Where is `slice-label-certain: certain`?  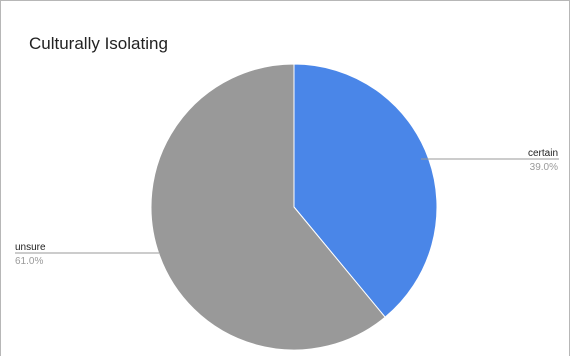 slice-label-certain: certain is located at coordinates (543, 153).